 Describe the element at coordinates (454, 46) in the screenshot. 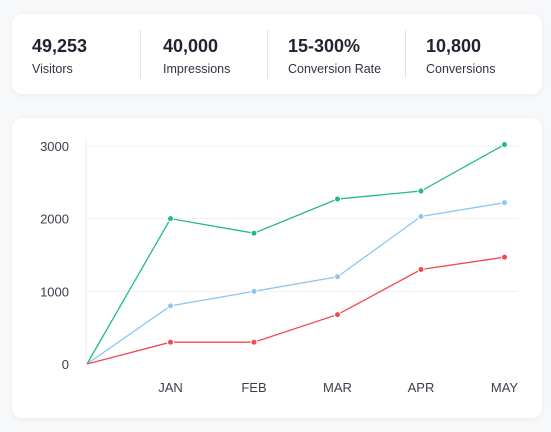

I see `stat-value: 10,800` at that location.